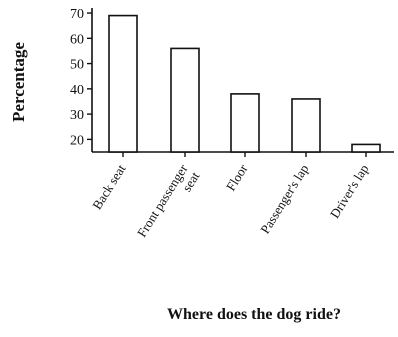 The width and height of the screenshot is (398, 337). I want to click on y-tick-label: 50, so click(77, 65).